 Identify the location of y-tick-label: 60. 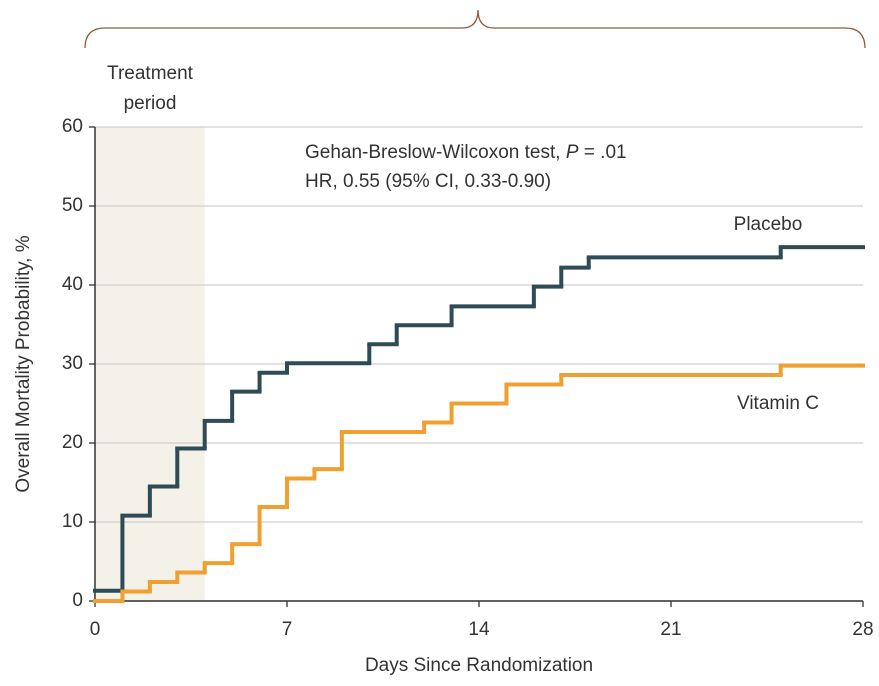
(72, 126).